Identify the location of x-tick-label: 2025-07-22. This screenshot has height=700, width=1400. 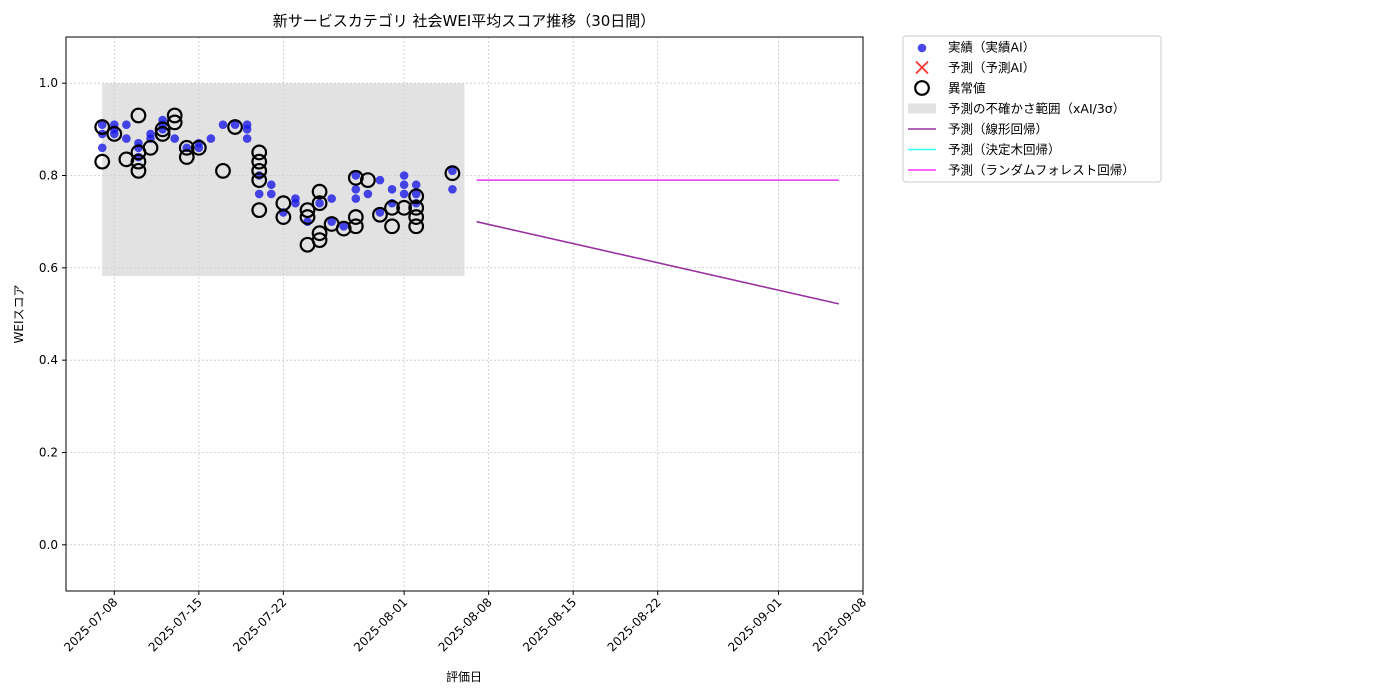
(259, 624).